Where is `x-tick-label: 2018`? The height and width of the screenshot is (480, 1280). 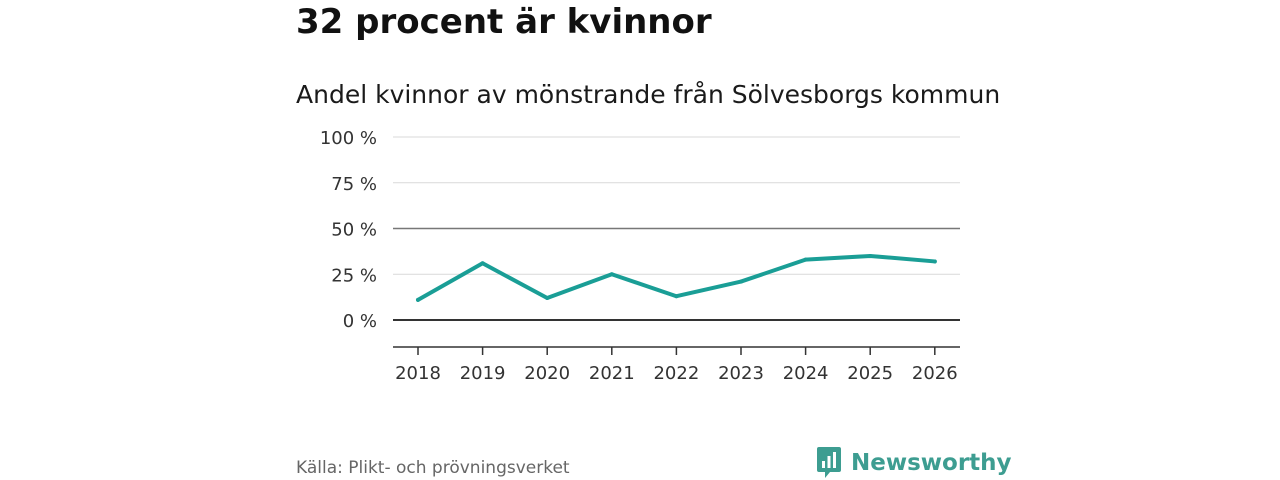 x-tick-label: 2018 is located at coordinates (418, 373).